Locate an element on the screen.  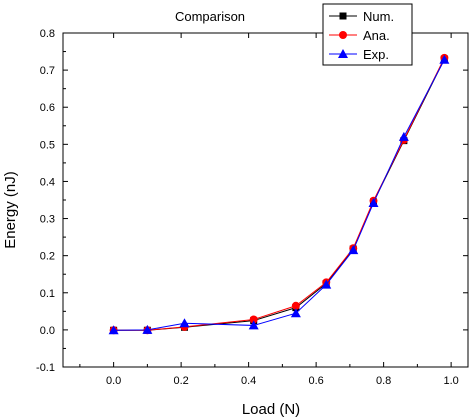
x-tick-label: 0.2 is located at coordinates (180, 381).